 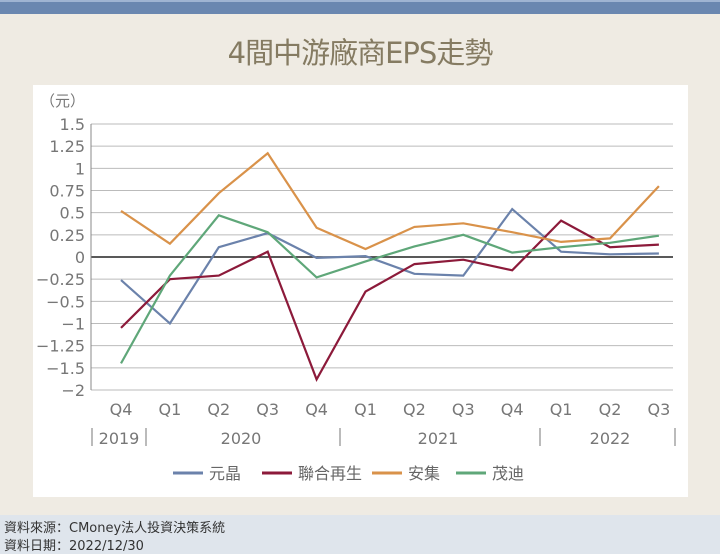 I want to click on top-banner, so click(x=360, y=7).